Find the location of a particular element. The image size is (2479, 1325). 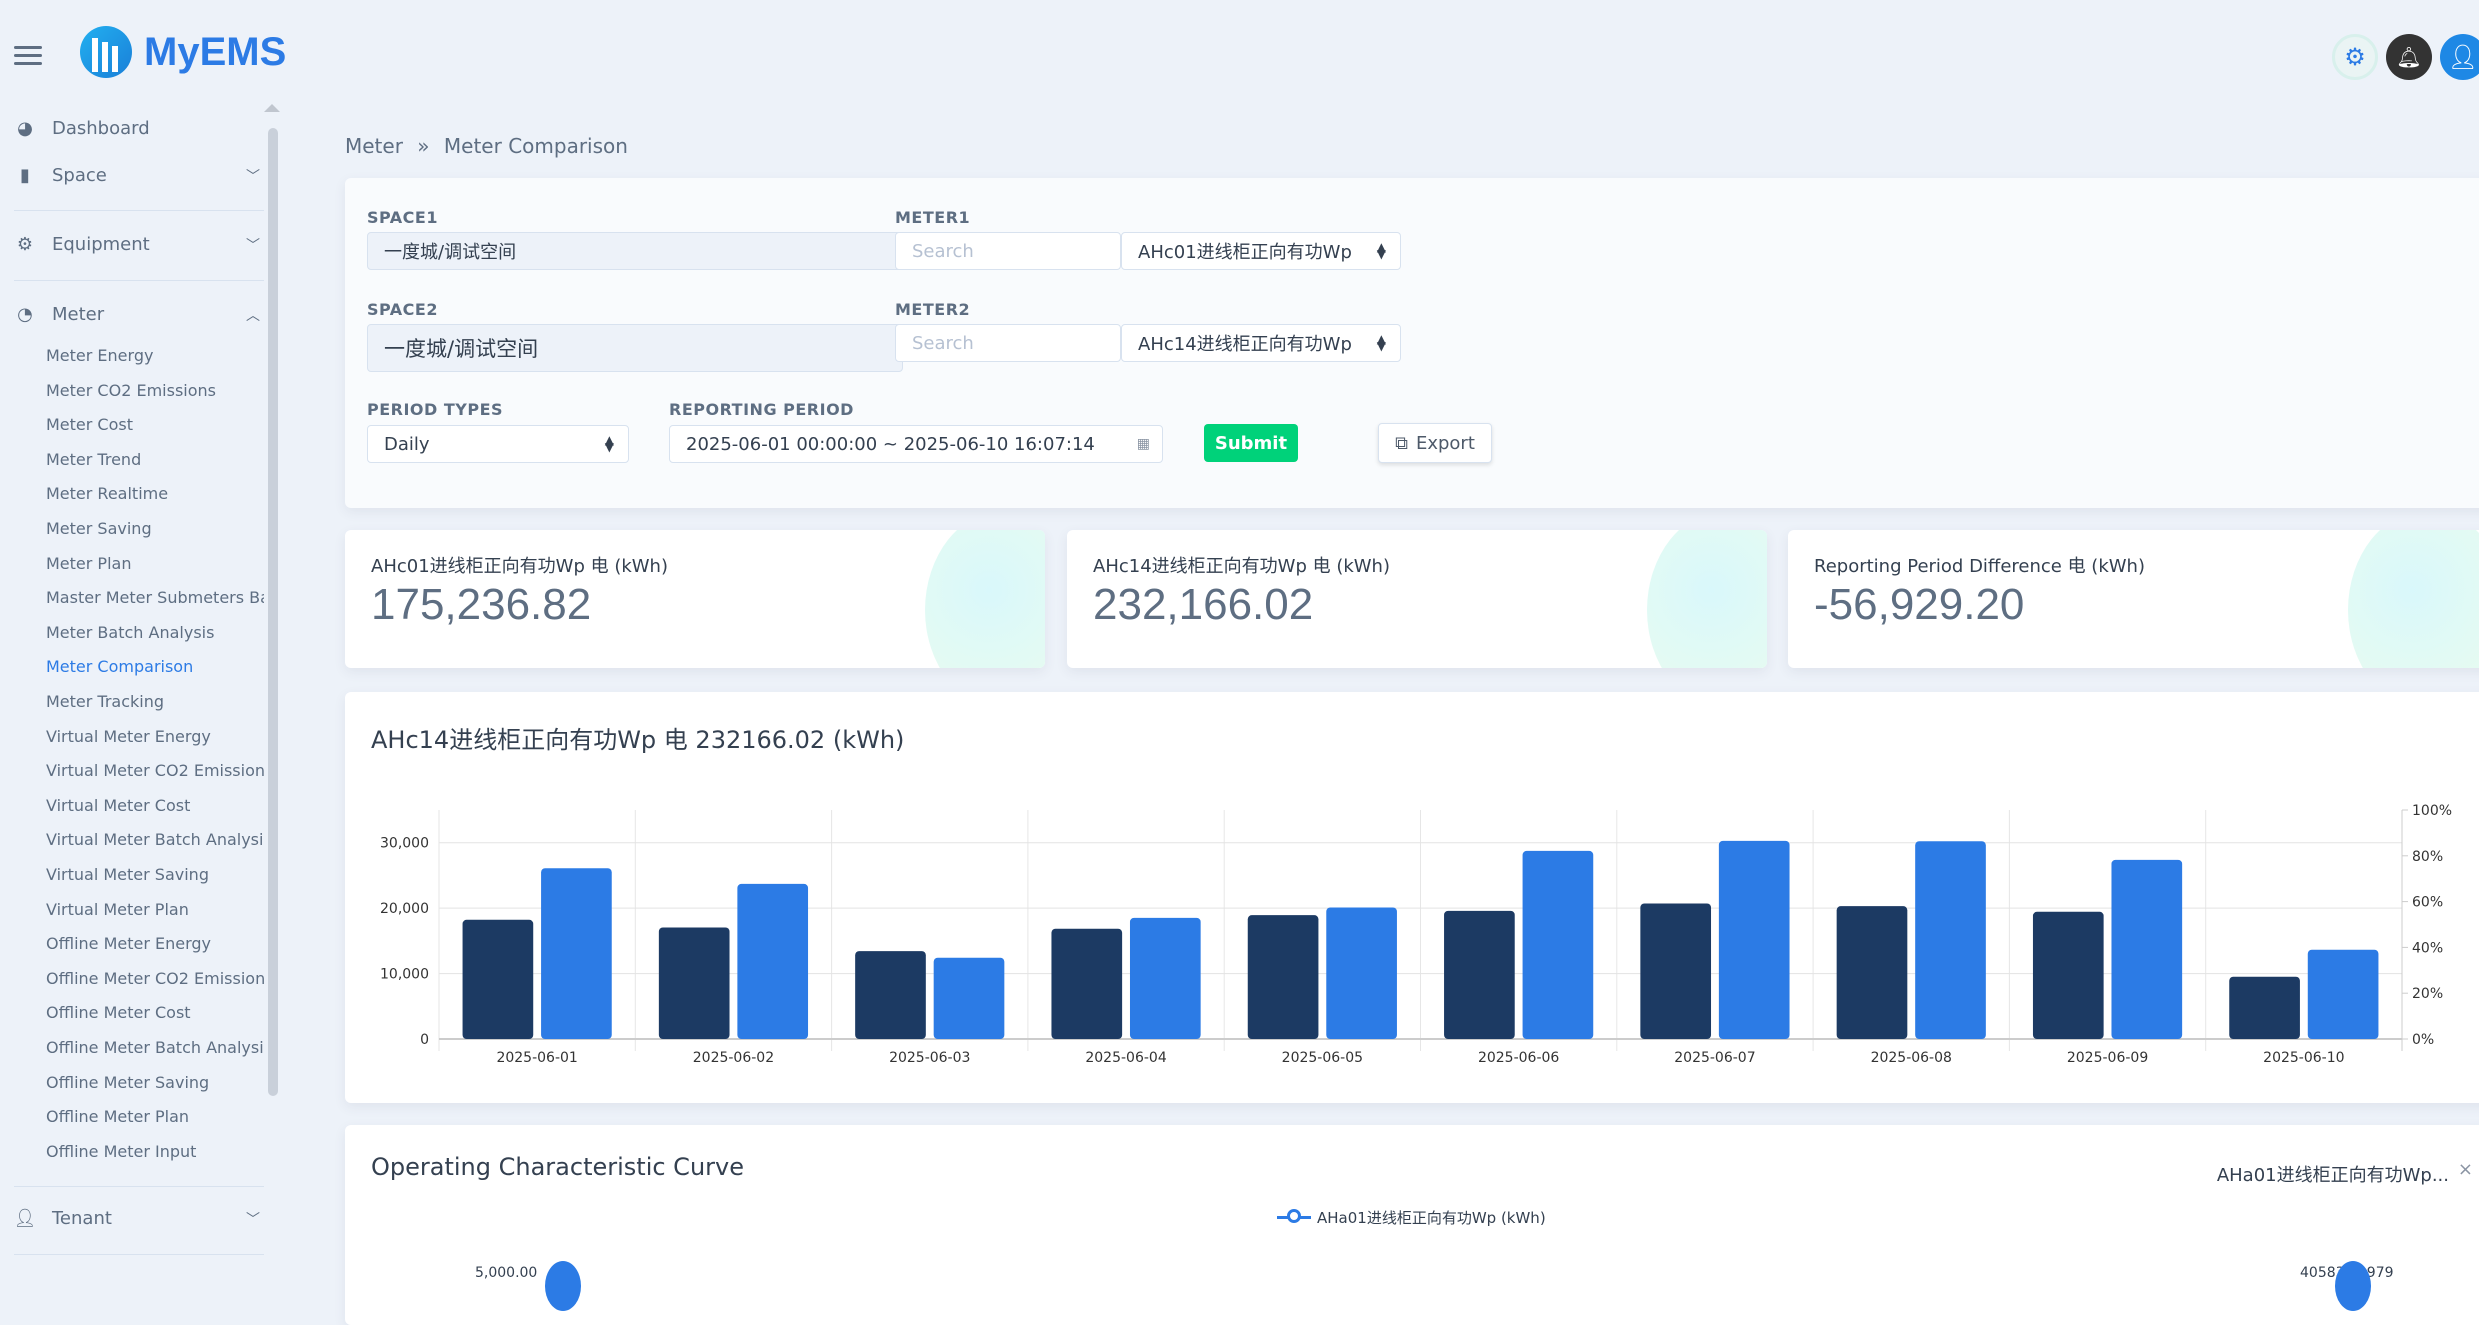

sidebar-subitem: Meter Tracking is located at coordinates (105, 701).